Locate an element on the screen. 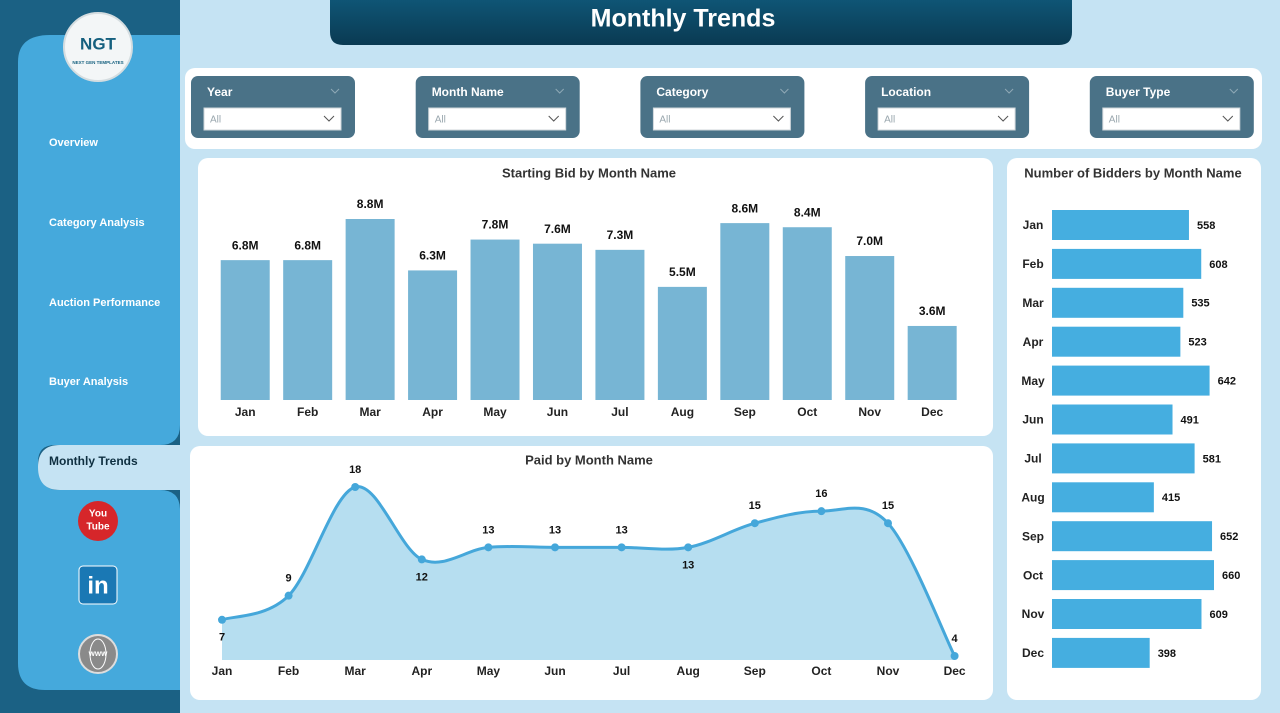 Image resolution: width=1280 pixels, height=713 pixels. data-label: 3.6M is located at coordinates (932, 311).